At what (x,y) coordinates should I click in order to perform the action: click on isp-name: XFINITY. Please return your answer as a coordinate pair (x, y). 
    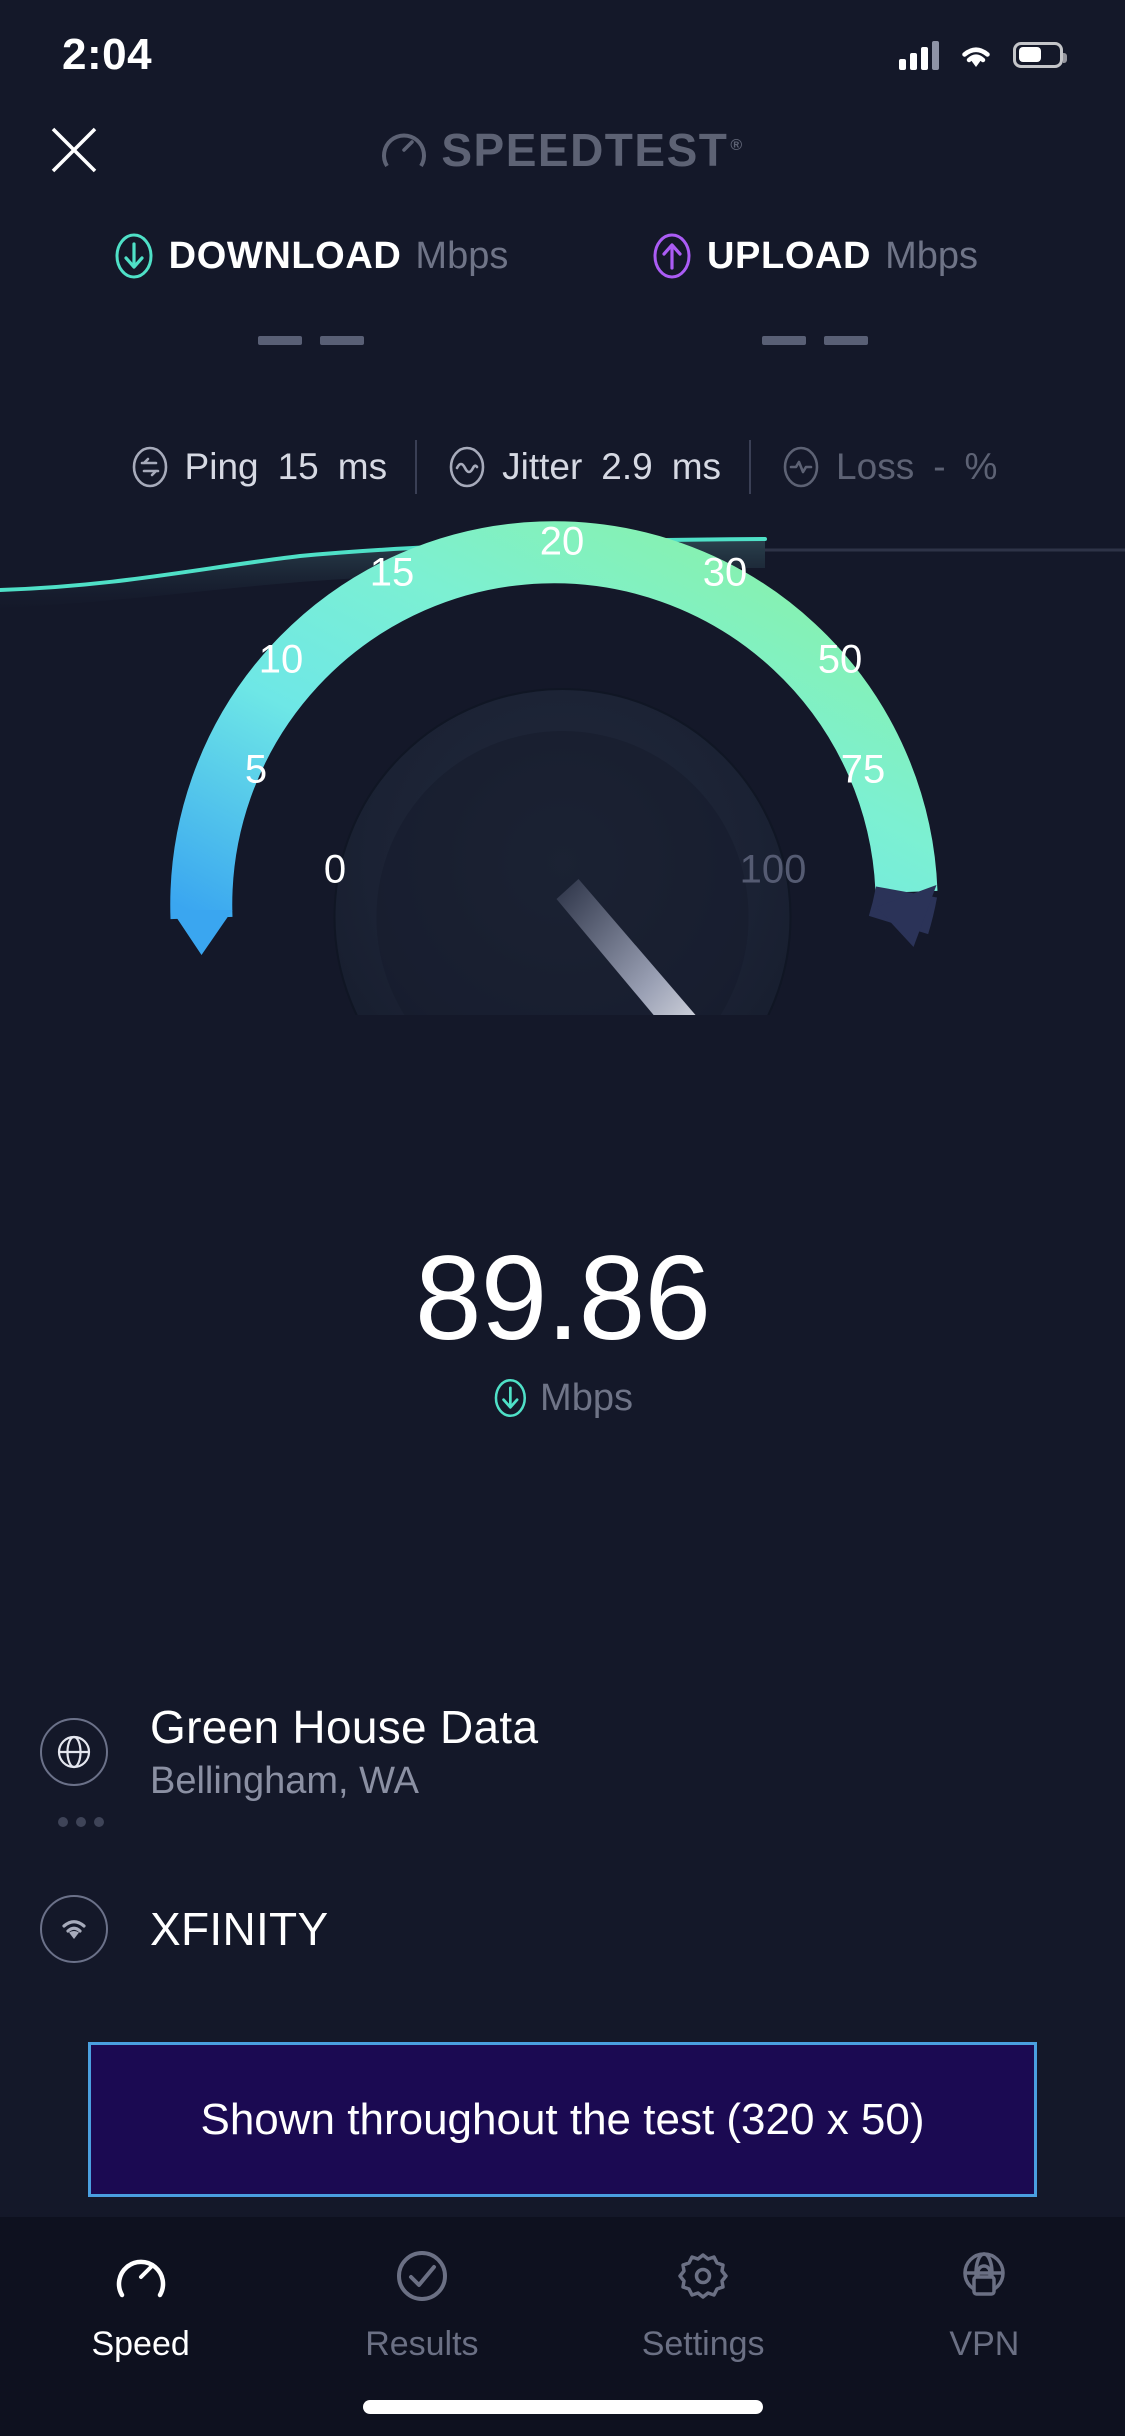
    Looking at the image, I should click on (239, 1929).